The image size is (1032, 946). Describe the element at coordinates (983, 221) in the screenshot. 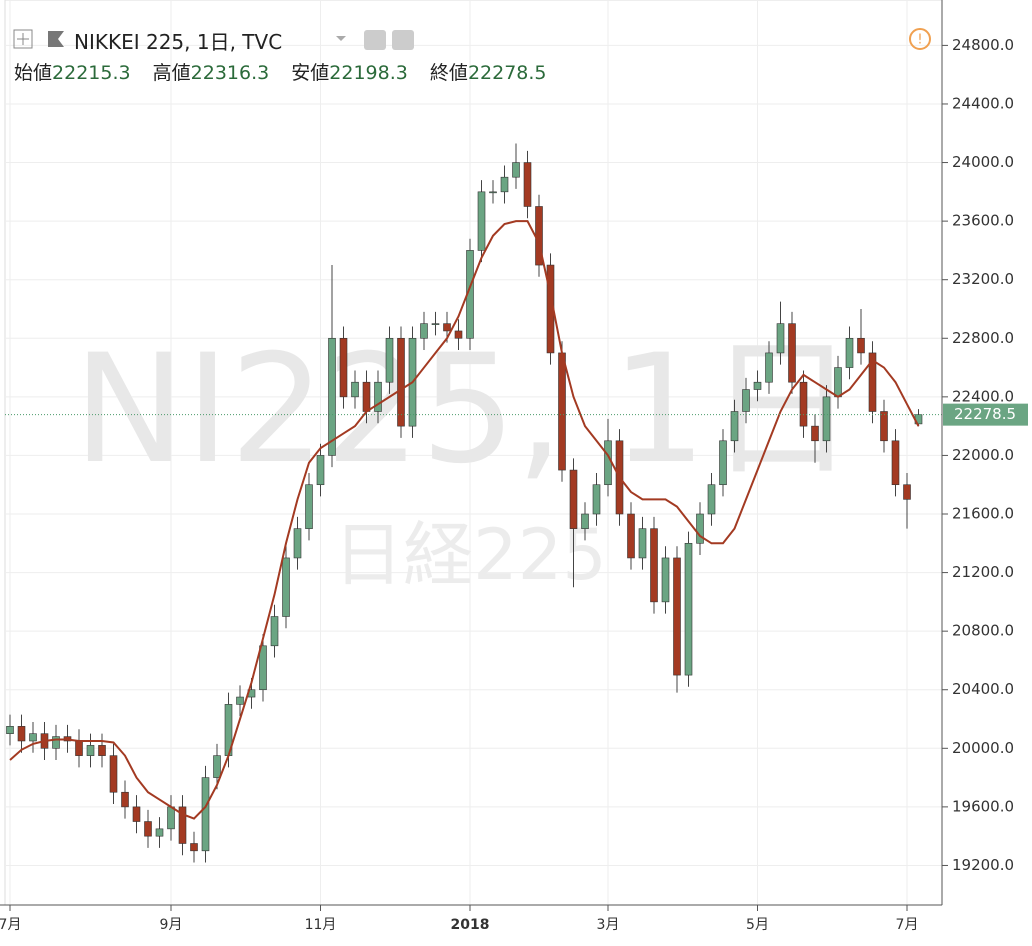

I see `y-tick-label: 23600.0` at that location.